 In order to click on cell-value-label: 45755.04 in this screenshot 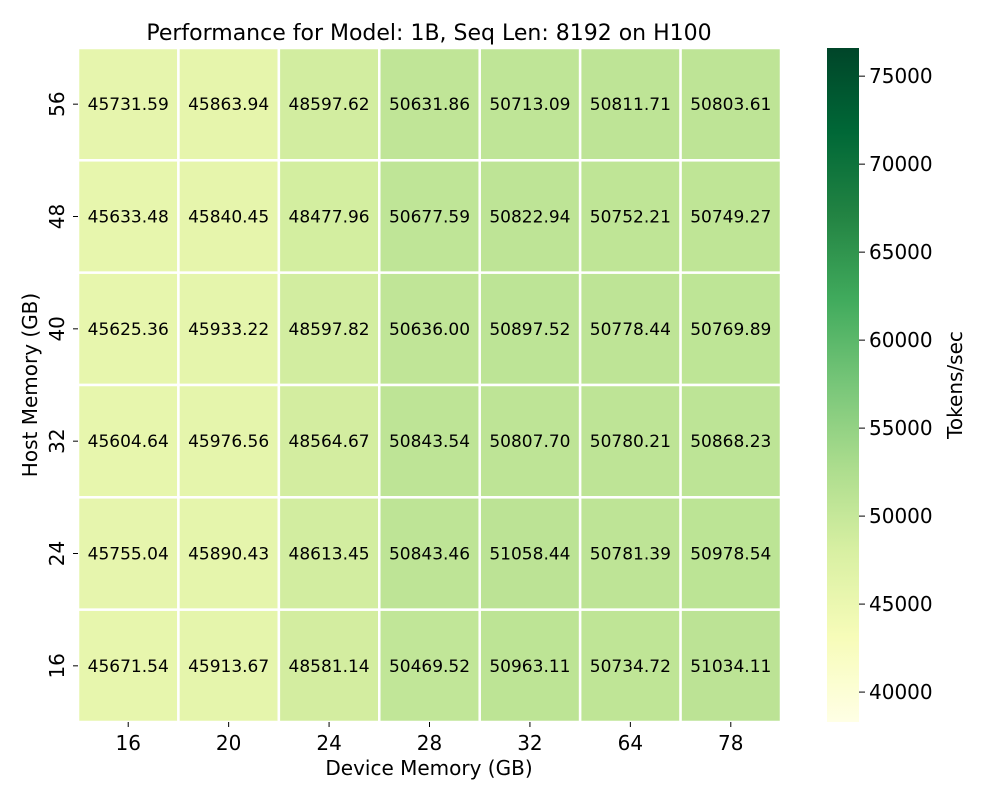, I will do `click(128, 555)`.